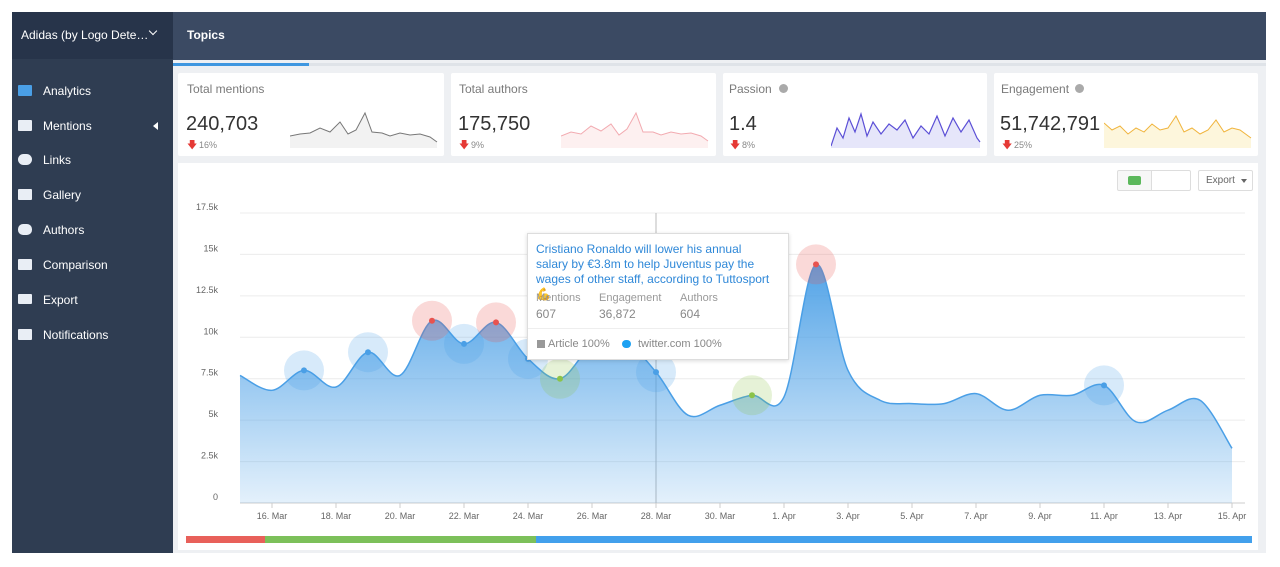 Image resolution: width=1280 pixels, height=567 pixels. I want to click on kpi-card: Total authors 175,750 🡇 9%, so click(583, 114).